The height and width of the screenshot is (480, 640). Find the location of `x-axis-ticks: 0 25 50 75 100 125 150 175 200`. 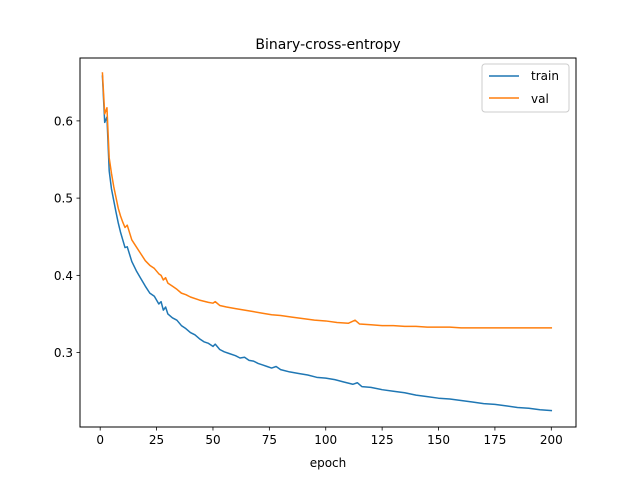

x-axis-ticks: 0 25 50 75 100 125 150 175 200 is located at coordinates (329, 437).